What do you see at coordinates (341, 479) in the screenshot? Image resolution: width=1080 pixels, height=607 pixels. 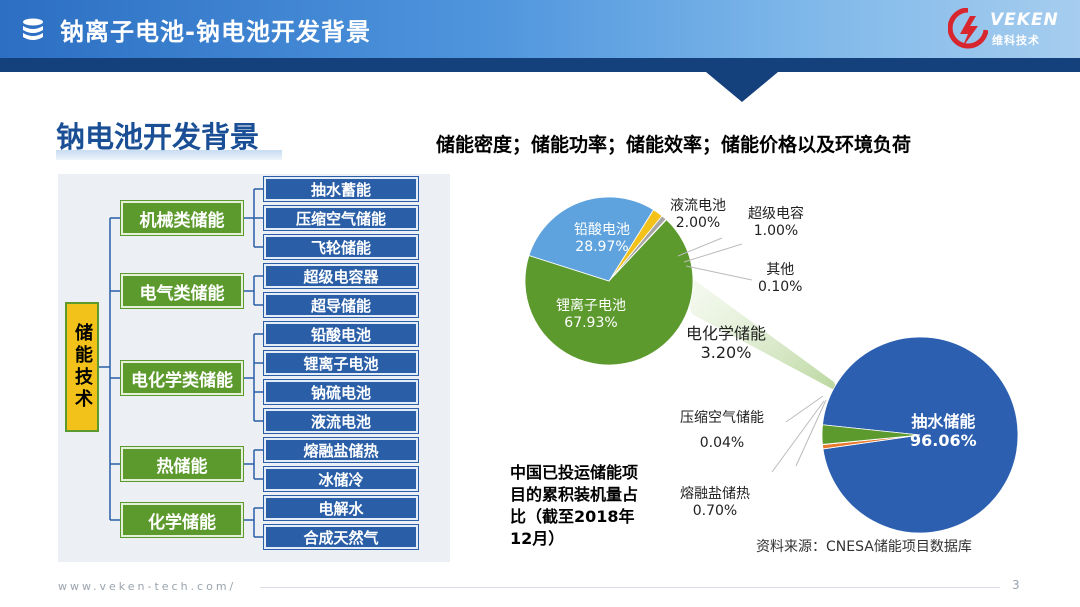 I see `leaf-item: 冰储冷` at bounding box center [341, 479].